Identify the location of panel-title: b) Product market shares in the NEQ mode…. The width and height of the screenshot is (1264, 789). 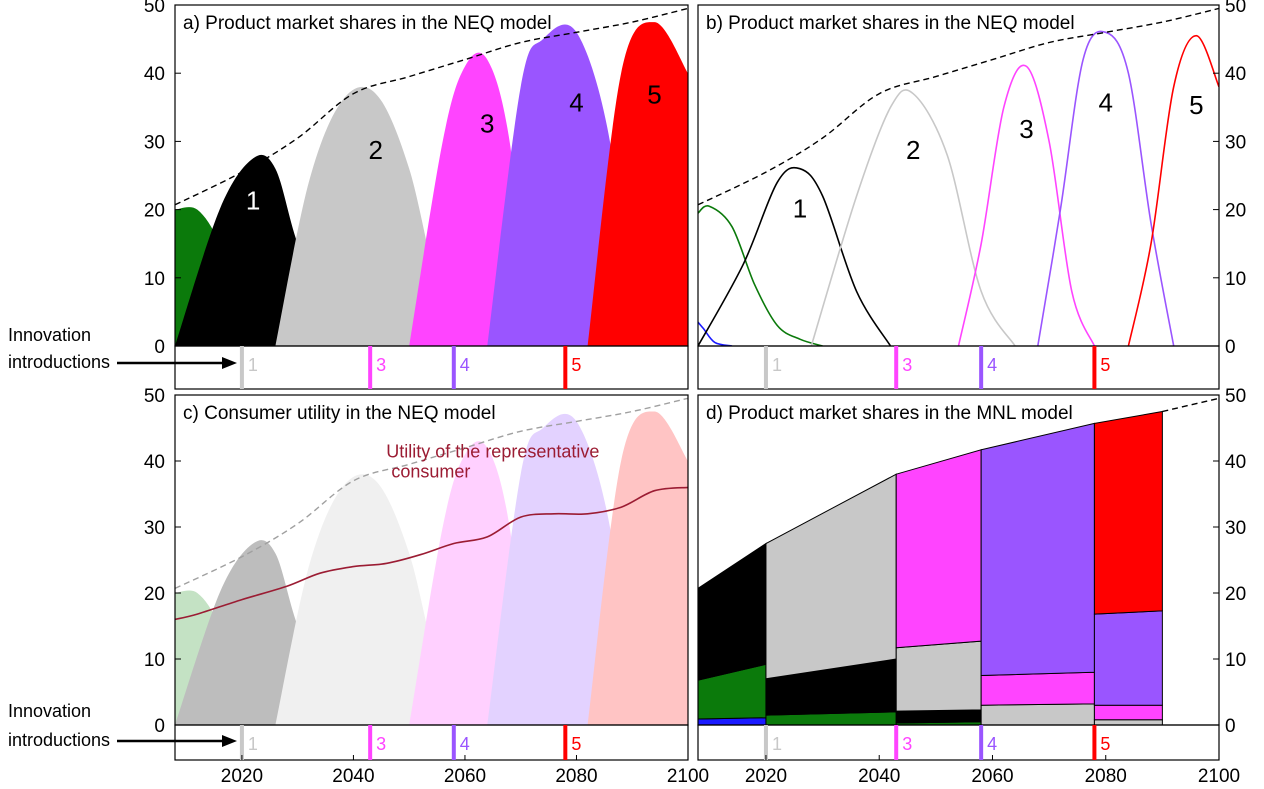
(890, 23).